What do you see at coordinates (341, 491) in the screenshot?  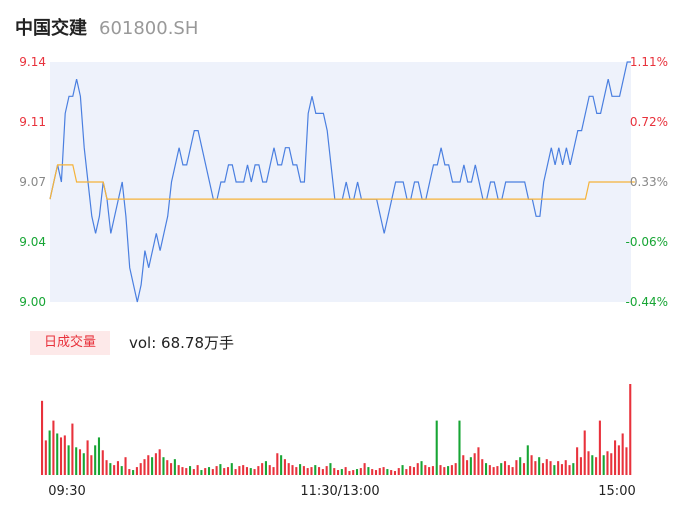 I see `time-axis: 09:30 11:30/13:00 15:00` at bounding box center [341, 491].